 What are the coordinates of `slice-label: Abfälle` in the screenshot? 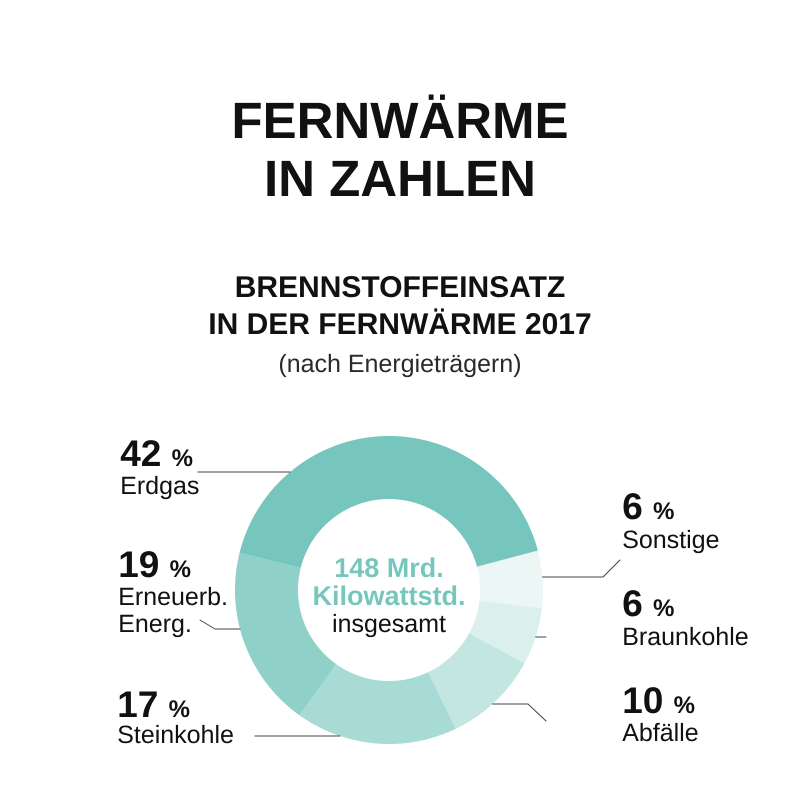 It's located at (660, 732).